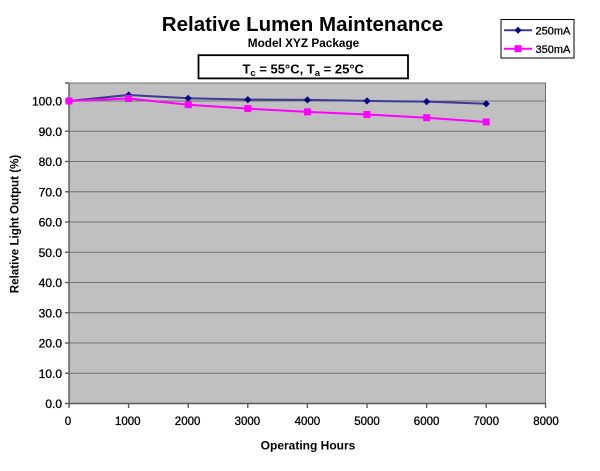  Describe the element at coordinates (303, 70) in the screenshot. I see `svg-text: Tc = 55°C, Ta = 25°C` at that location.